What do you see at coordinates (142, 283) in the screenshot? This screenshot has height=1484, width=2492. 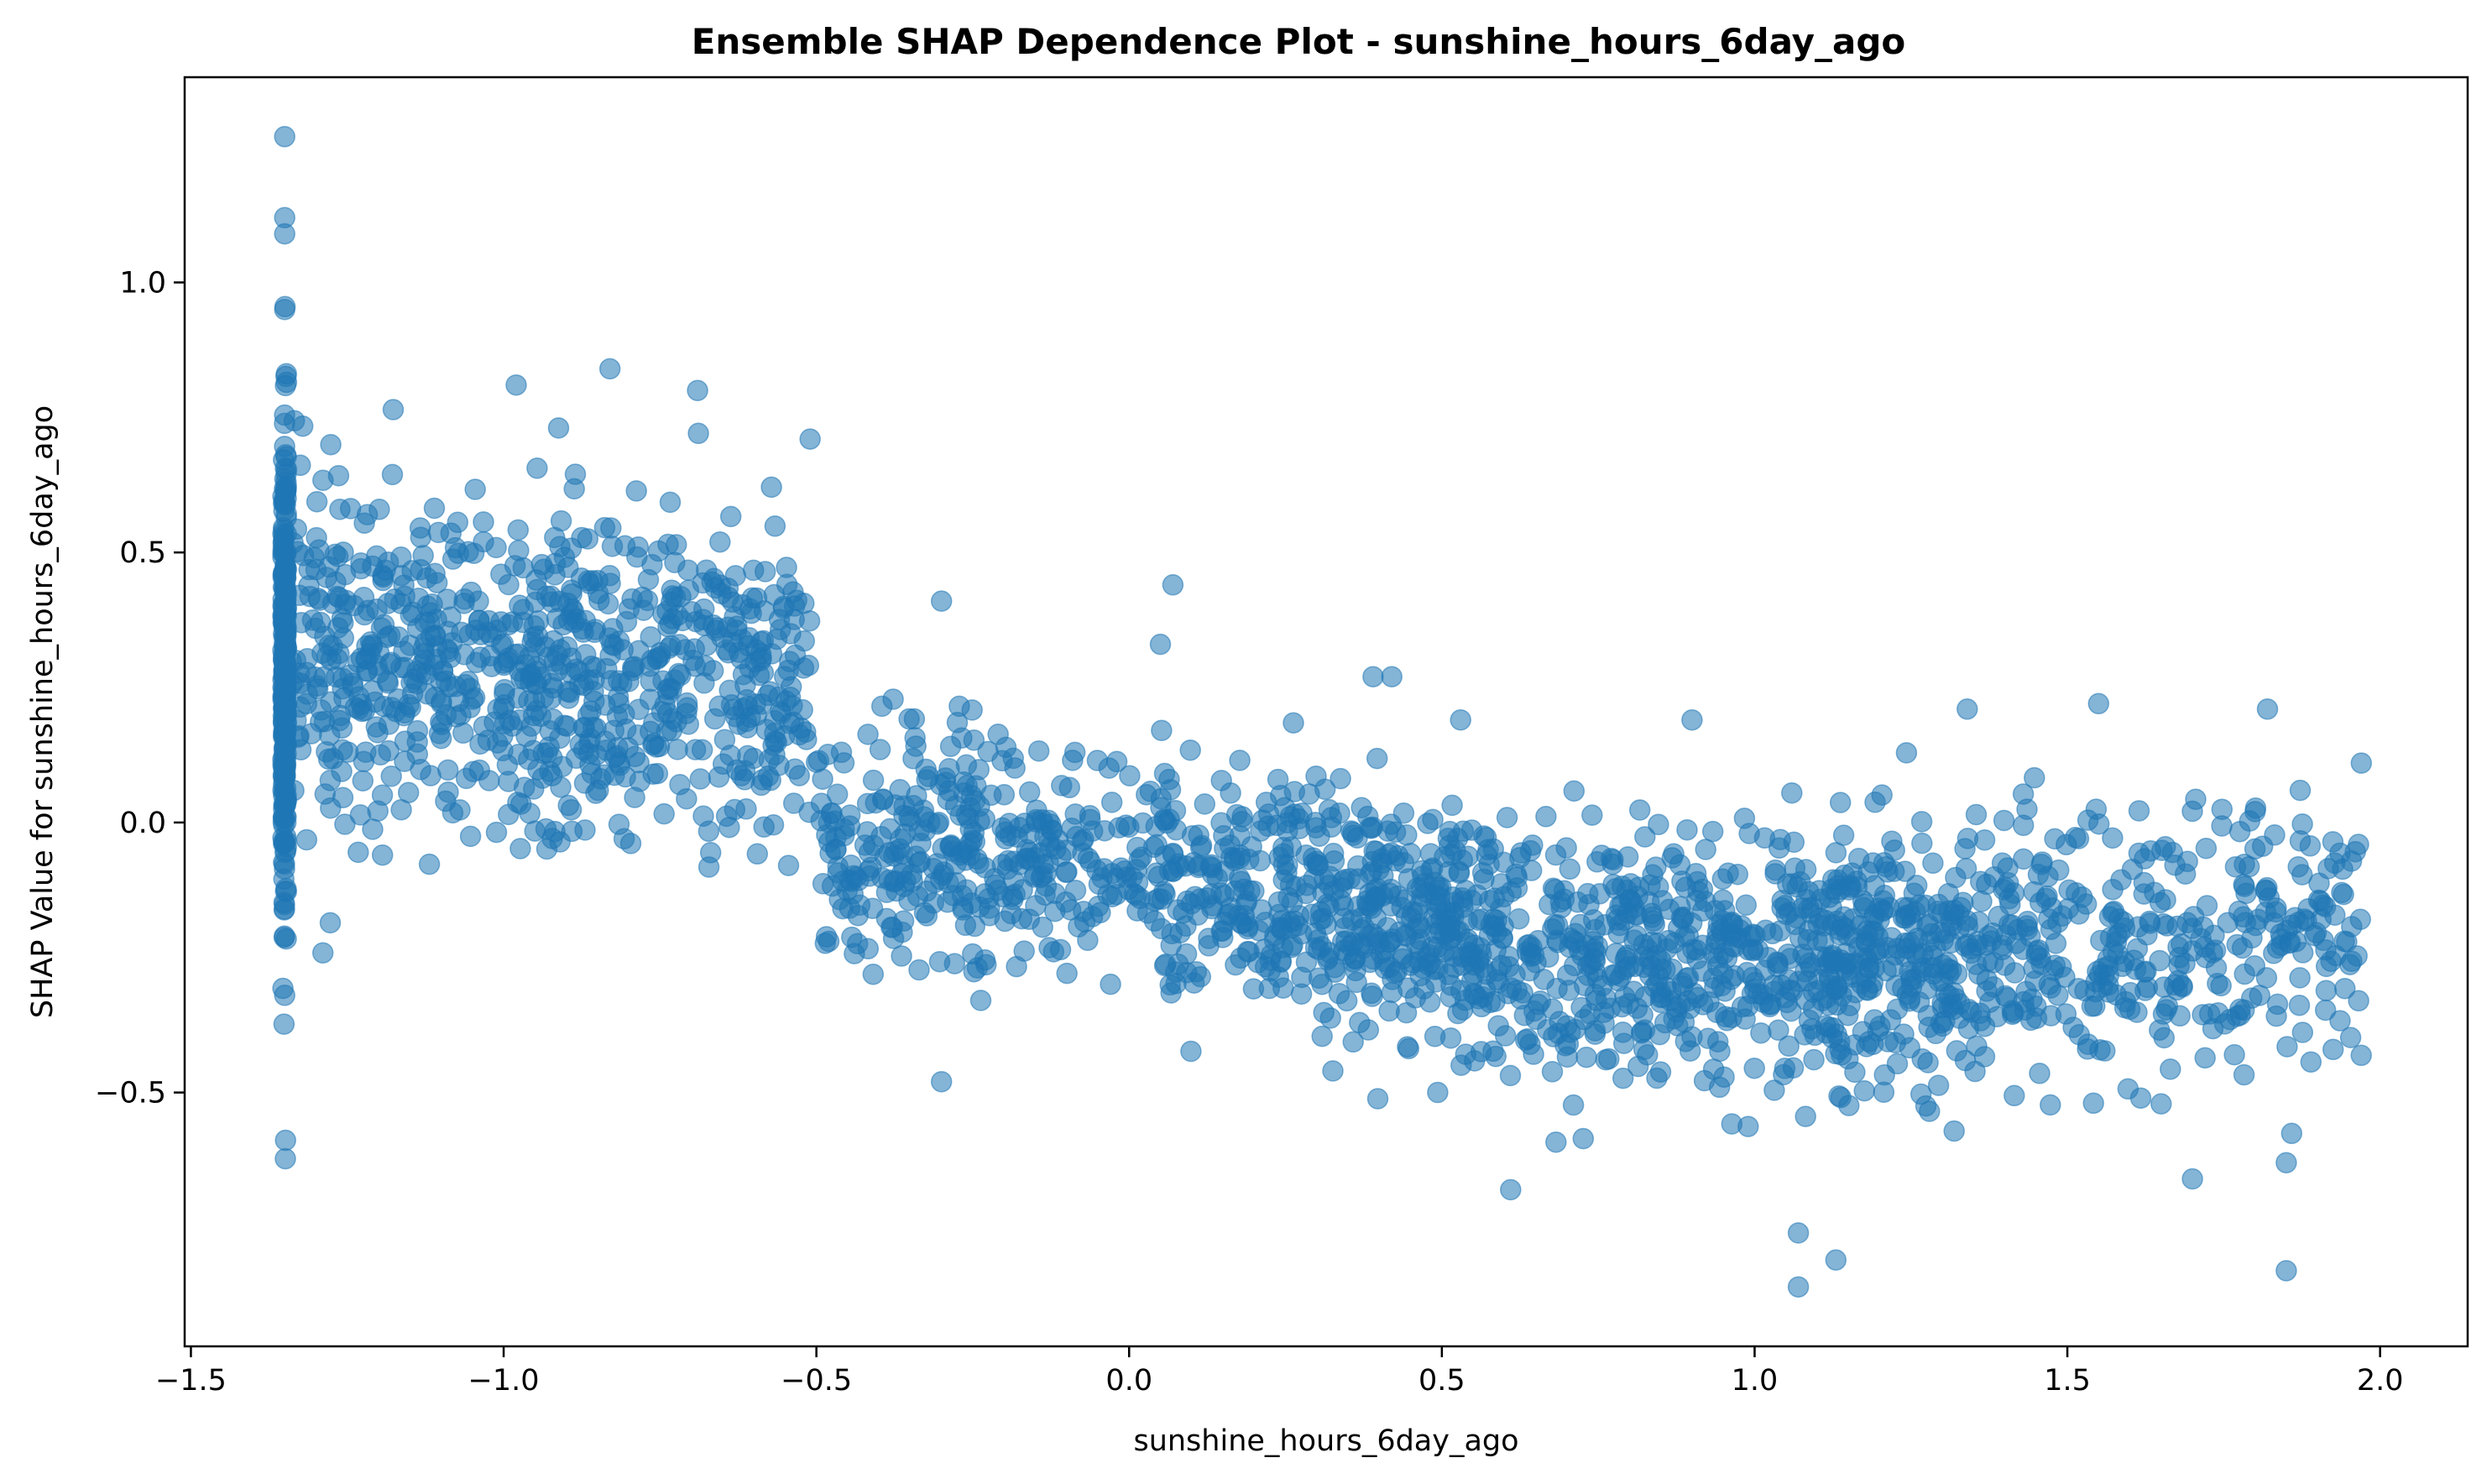 I see `y-tick-label: 1.0` at bounding box center [142, 283].